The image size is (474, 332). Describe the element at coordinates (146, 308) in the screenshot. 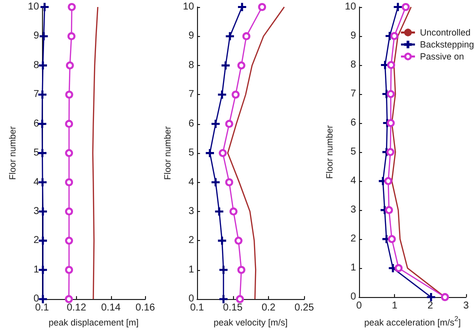

I see `x-tick-label: 0.16` at that location.